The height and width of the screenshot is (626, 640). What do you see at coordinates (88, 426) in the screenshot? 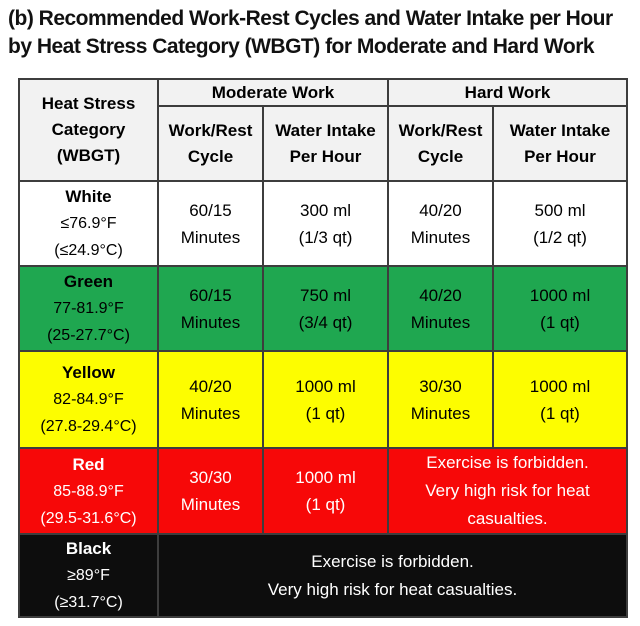
I see `category-celsius: (27.8-29.4°C)` at bounding box center [88, 426].